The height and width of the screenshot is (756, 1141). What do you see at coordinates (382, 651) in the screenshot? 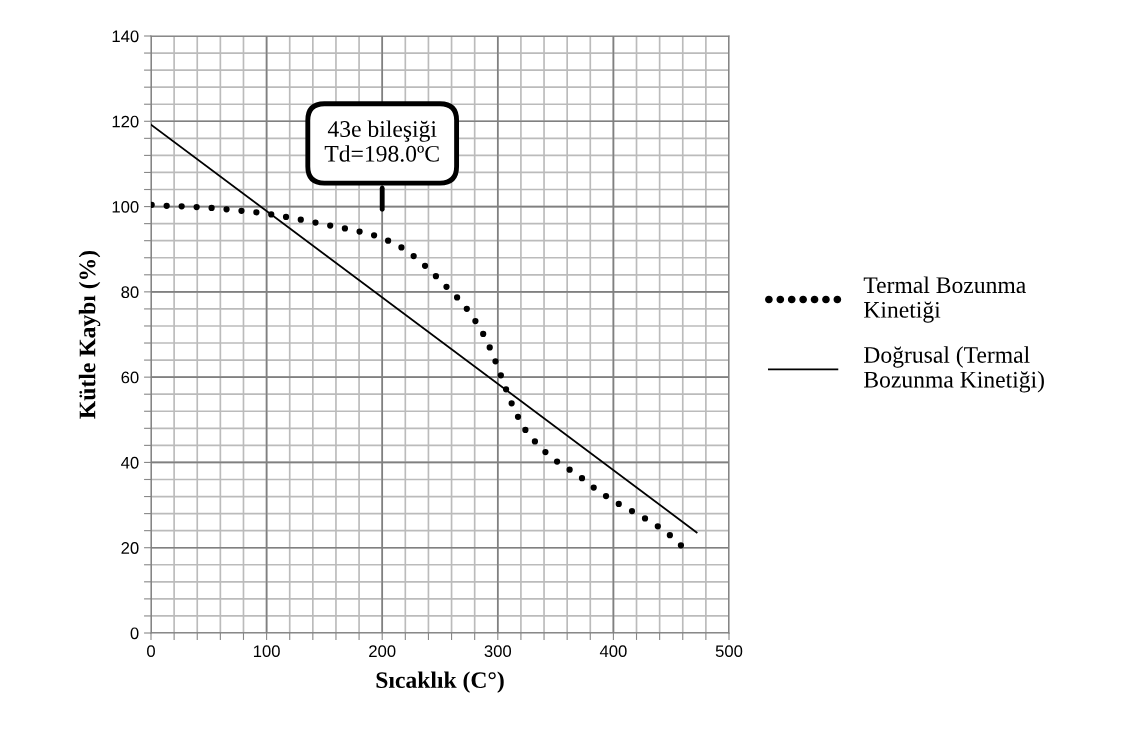
I see `x-tick-label: 200` at bounding box center [382, 651].